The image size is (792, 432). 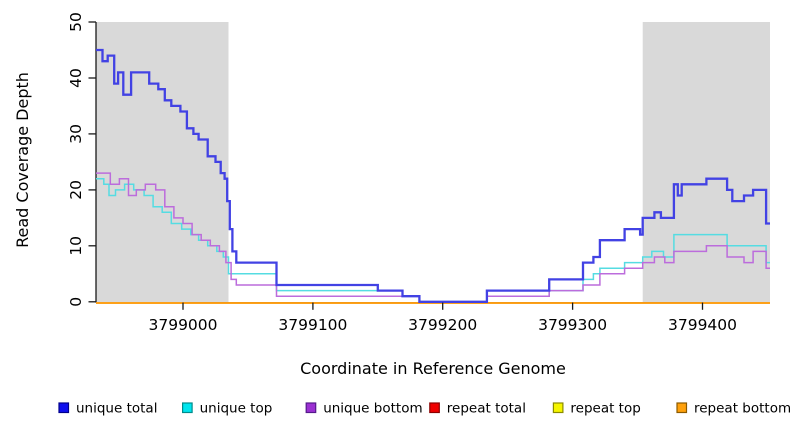 What do you see at coordinates (558, 408) in the screenshot?
I see `legend-swatch-repeat-top` at bounding box center [558, 408].